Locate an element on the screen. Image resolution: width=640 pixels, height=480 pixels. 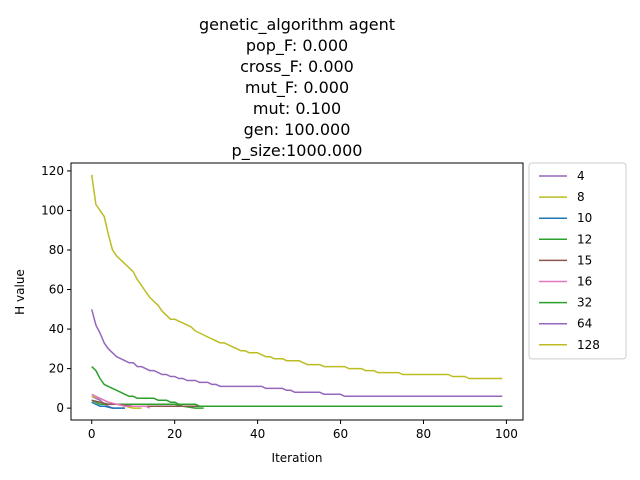
y-tick-label: 120 is located at coordinates (52, 171).